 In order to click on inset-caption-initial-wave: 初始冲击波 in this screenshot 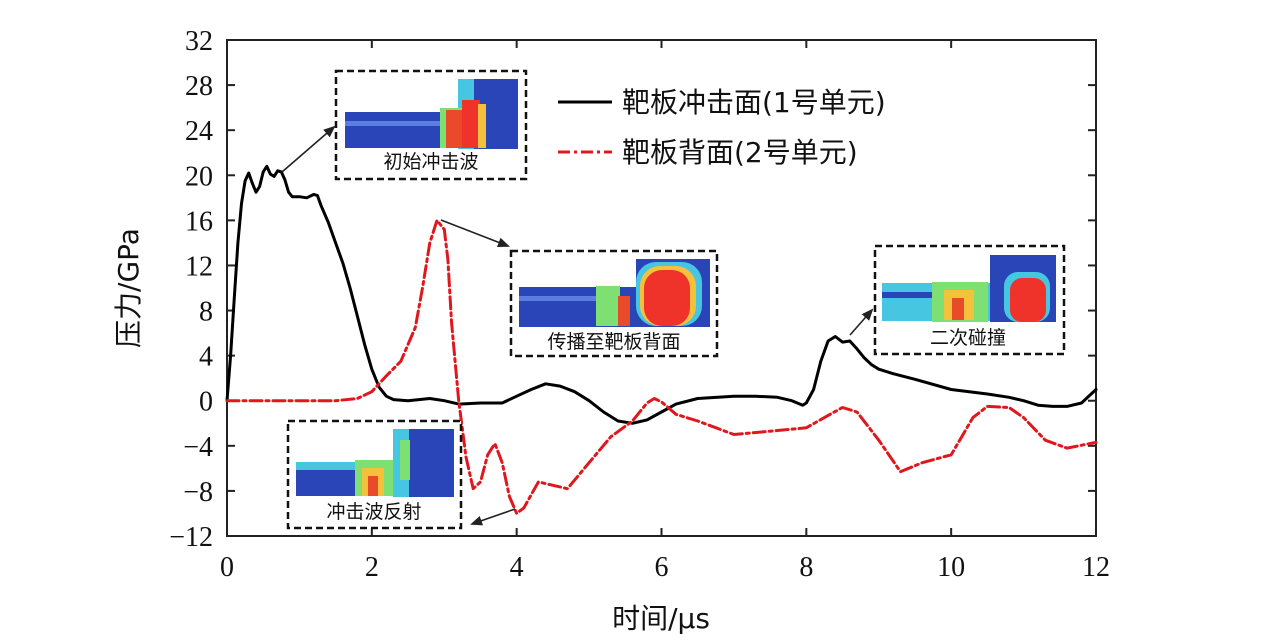, I will do `click(430, 162)`.